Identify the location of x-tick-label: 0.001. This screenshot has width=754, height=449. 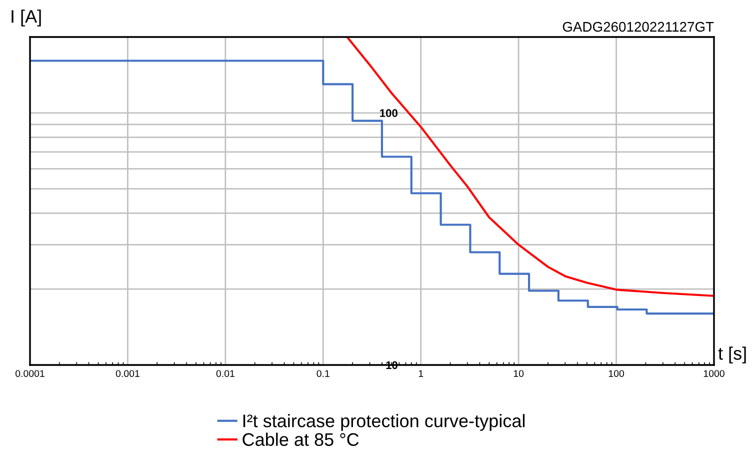
(128, 373).